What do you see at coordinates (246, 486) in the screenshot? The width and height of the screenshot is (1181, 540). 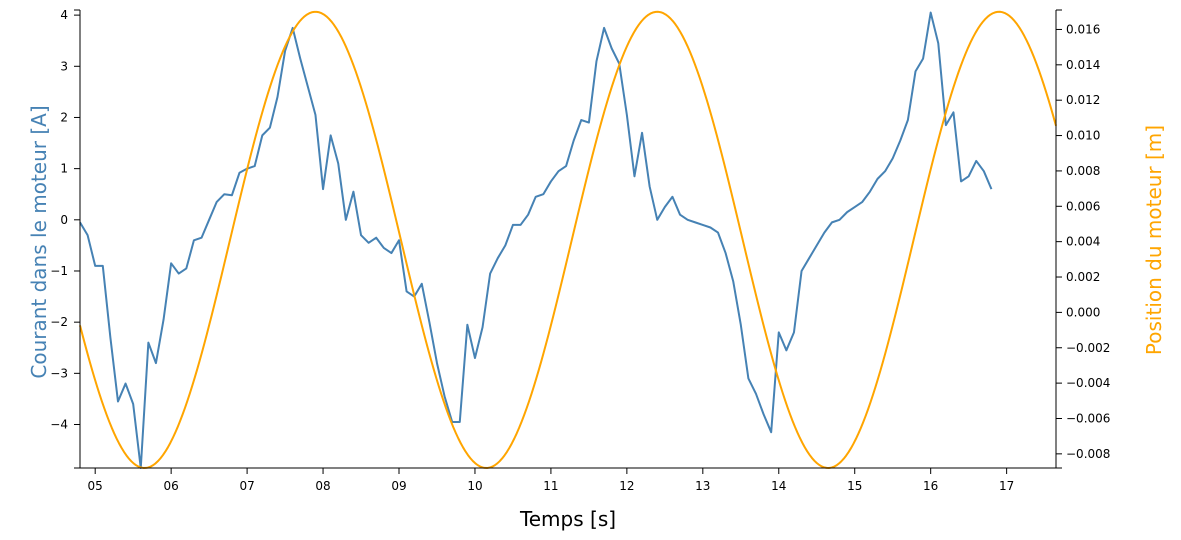 I see `x-tick-label: 07` at bounding box center [246, 486].